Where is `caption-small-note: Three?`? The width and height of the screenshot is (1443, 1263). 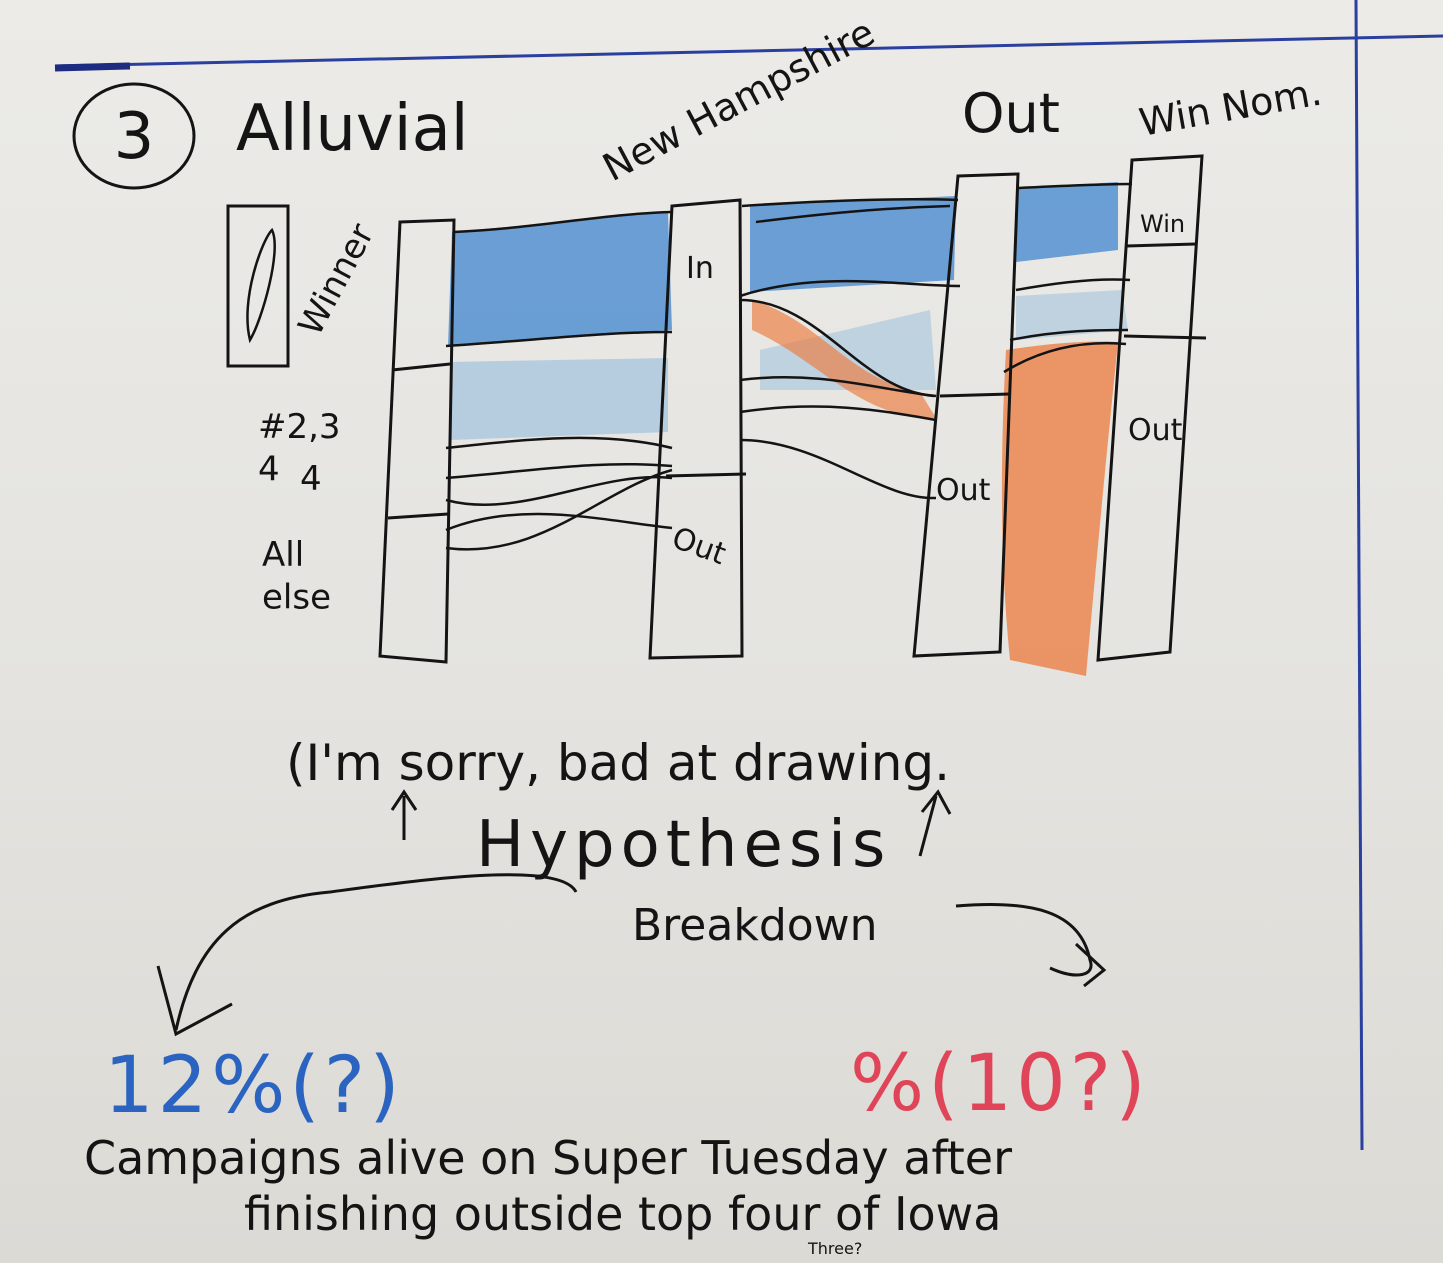
caption-small-note: Three? is located at coordinates (834, 1248).